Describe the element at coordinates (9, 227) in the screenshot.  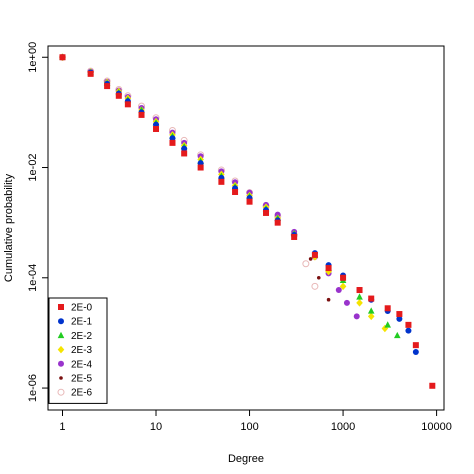
I see `y-axis-label: Cumulative probability` at that location.